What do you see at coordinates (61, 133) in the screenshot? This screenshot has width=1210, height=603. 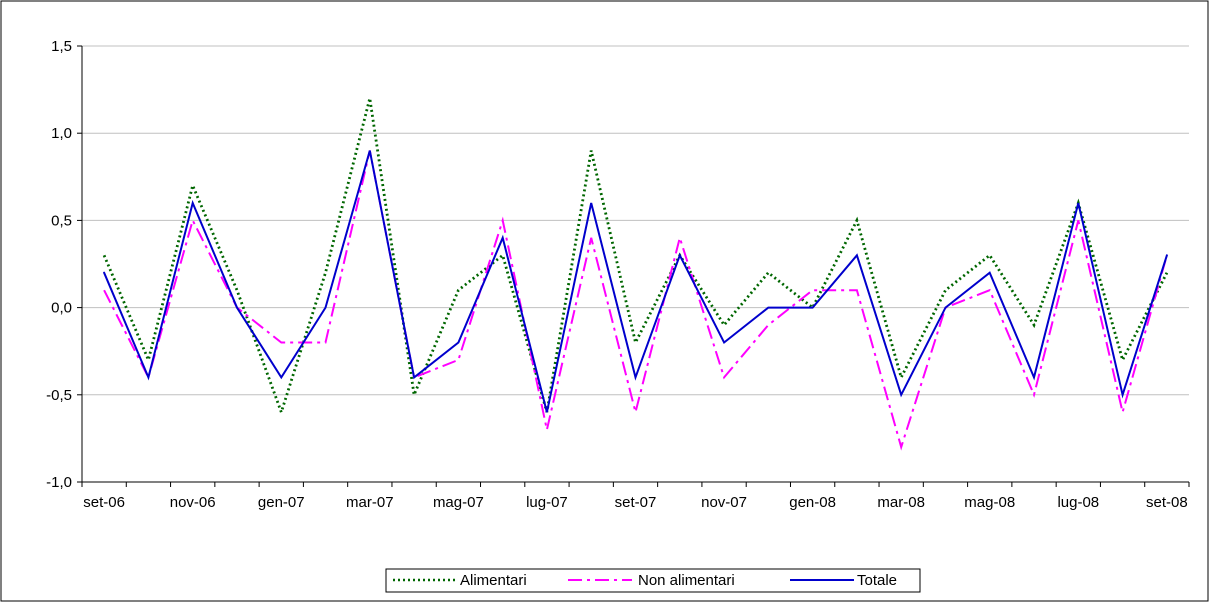 I see `y-tick-label: 1,0` at bounding box center [61, 133].